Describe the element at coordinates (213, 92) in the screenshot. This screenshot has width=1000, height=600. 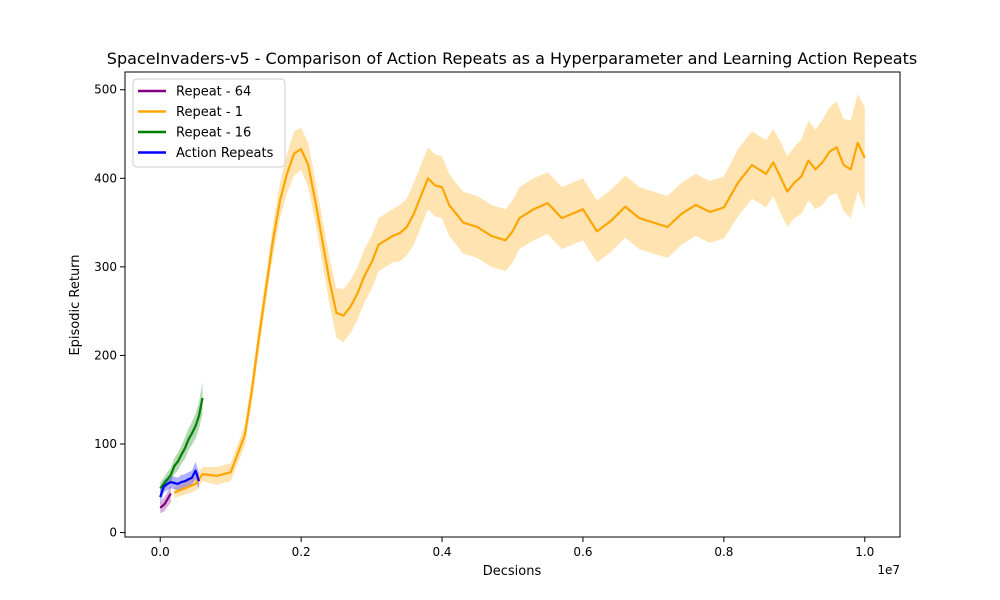
I see `legend-label: Repeat - 64` at that location.